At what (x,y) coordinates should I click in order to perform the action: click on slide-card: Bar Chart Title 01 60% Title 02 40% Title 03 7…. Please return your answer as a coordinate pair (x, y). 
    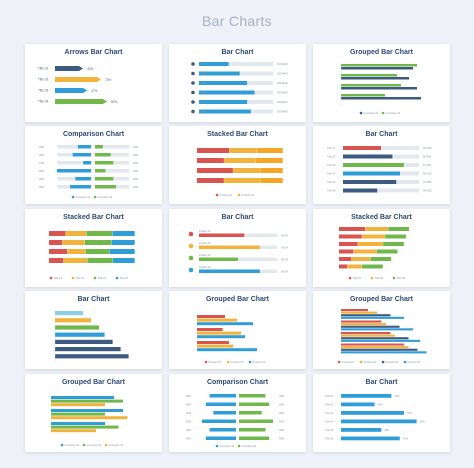
    Looking at the image, I should click on (381, 413).